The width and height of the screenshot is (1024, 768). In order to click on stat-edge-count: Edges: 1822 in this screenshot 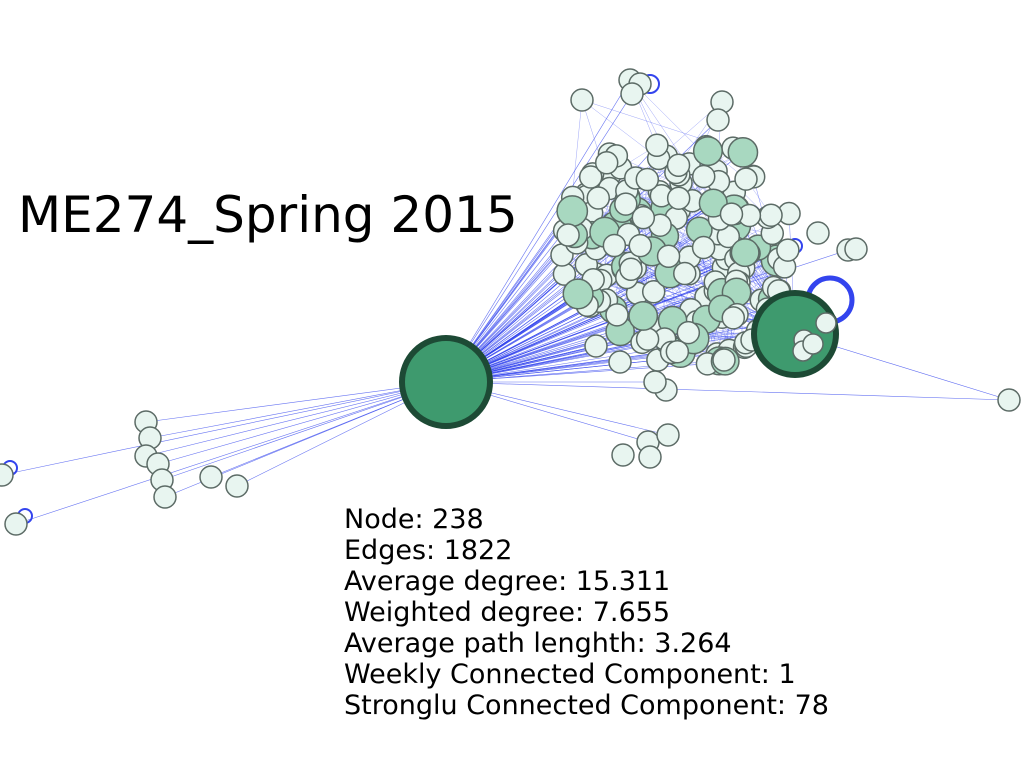, I will do `click(428, 550)`.